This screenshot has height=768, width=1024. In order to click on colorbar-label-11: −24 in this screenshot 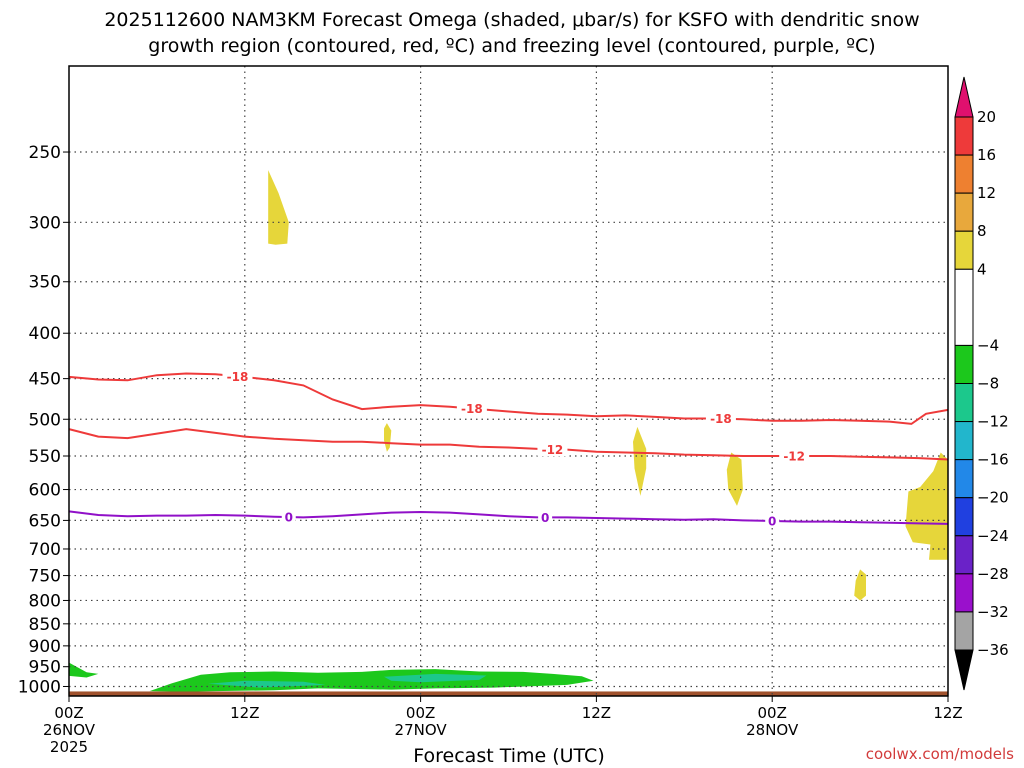, I will do `click(993, 536)`.